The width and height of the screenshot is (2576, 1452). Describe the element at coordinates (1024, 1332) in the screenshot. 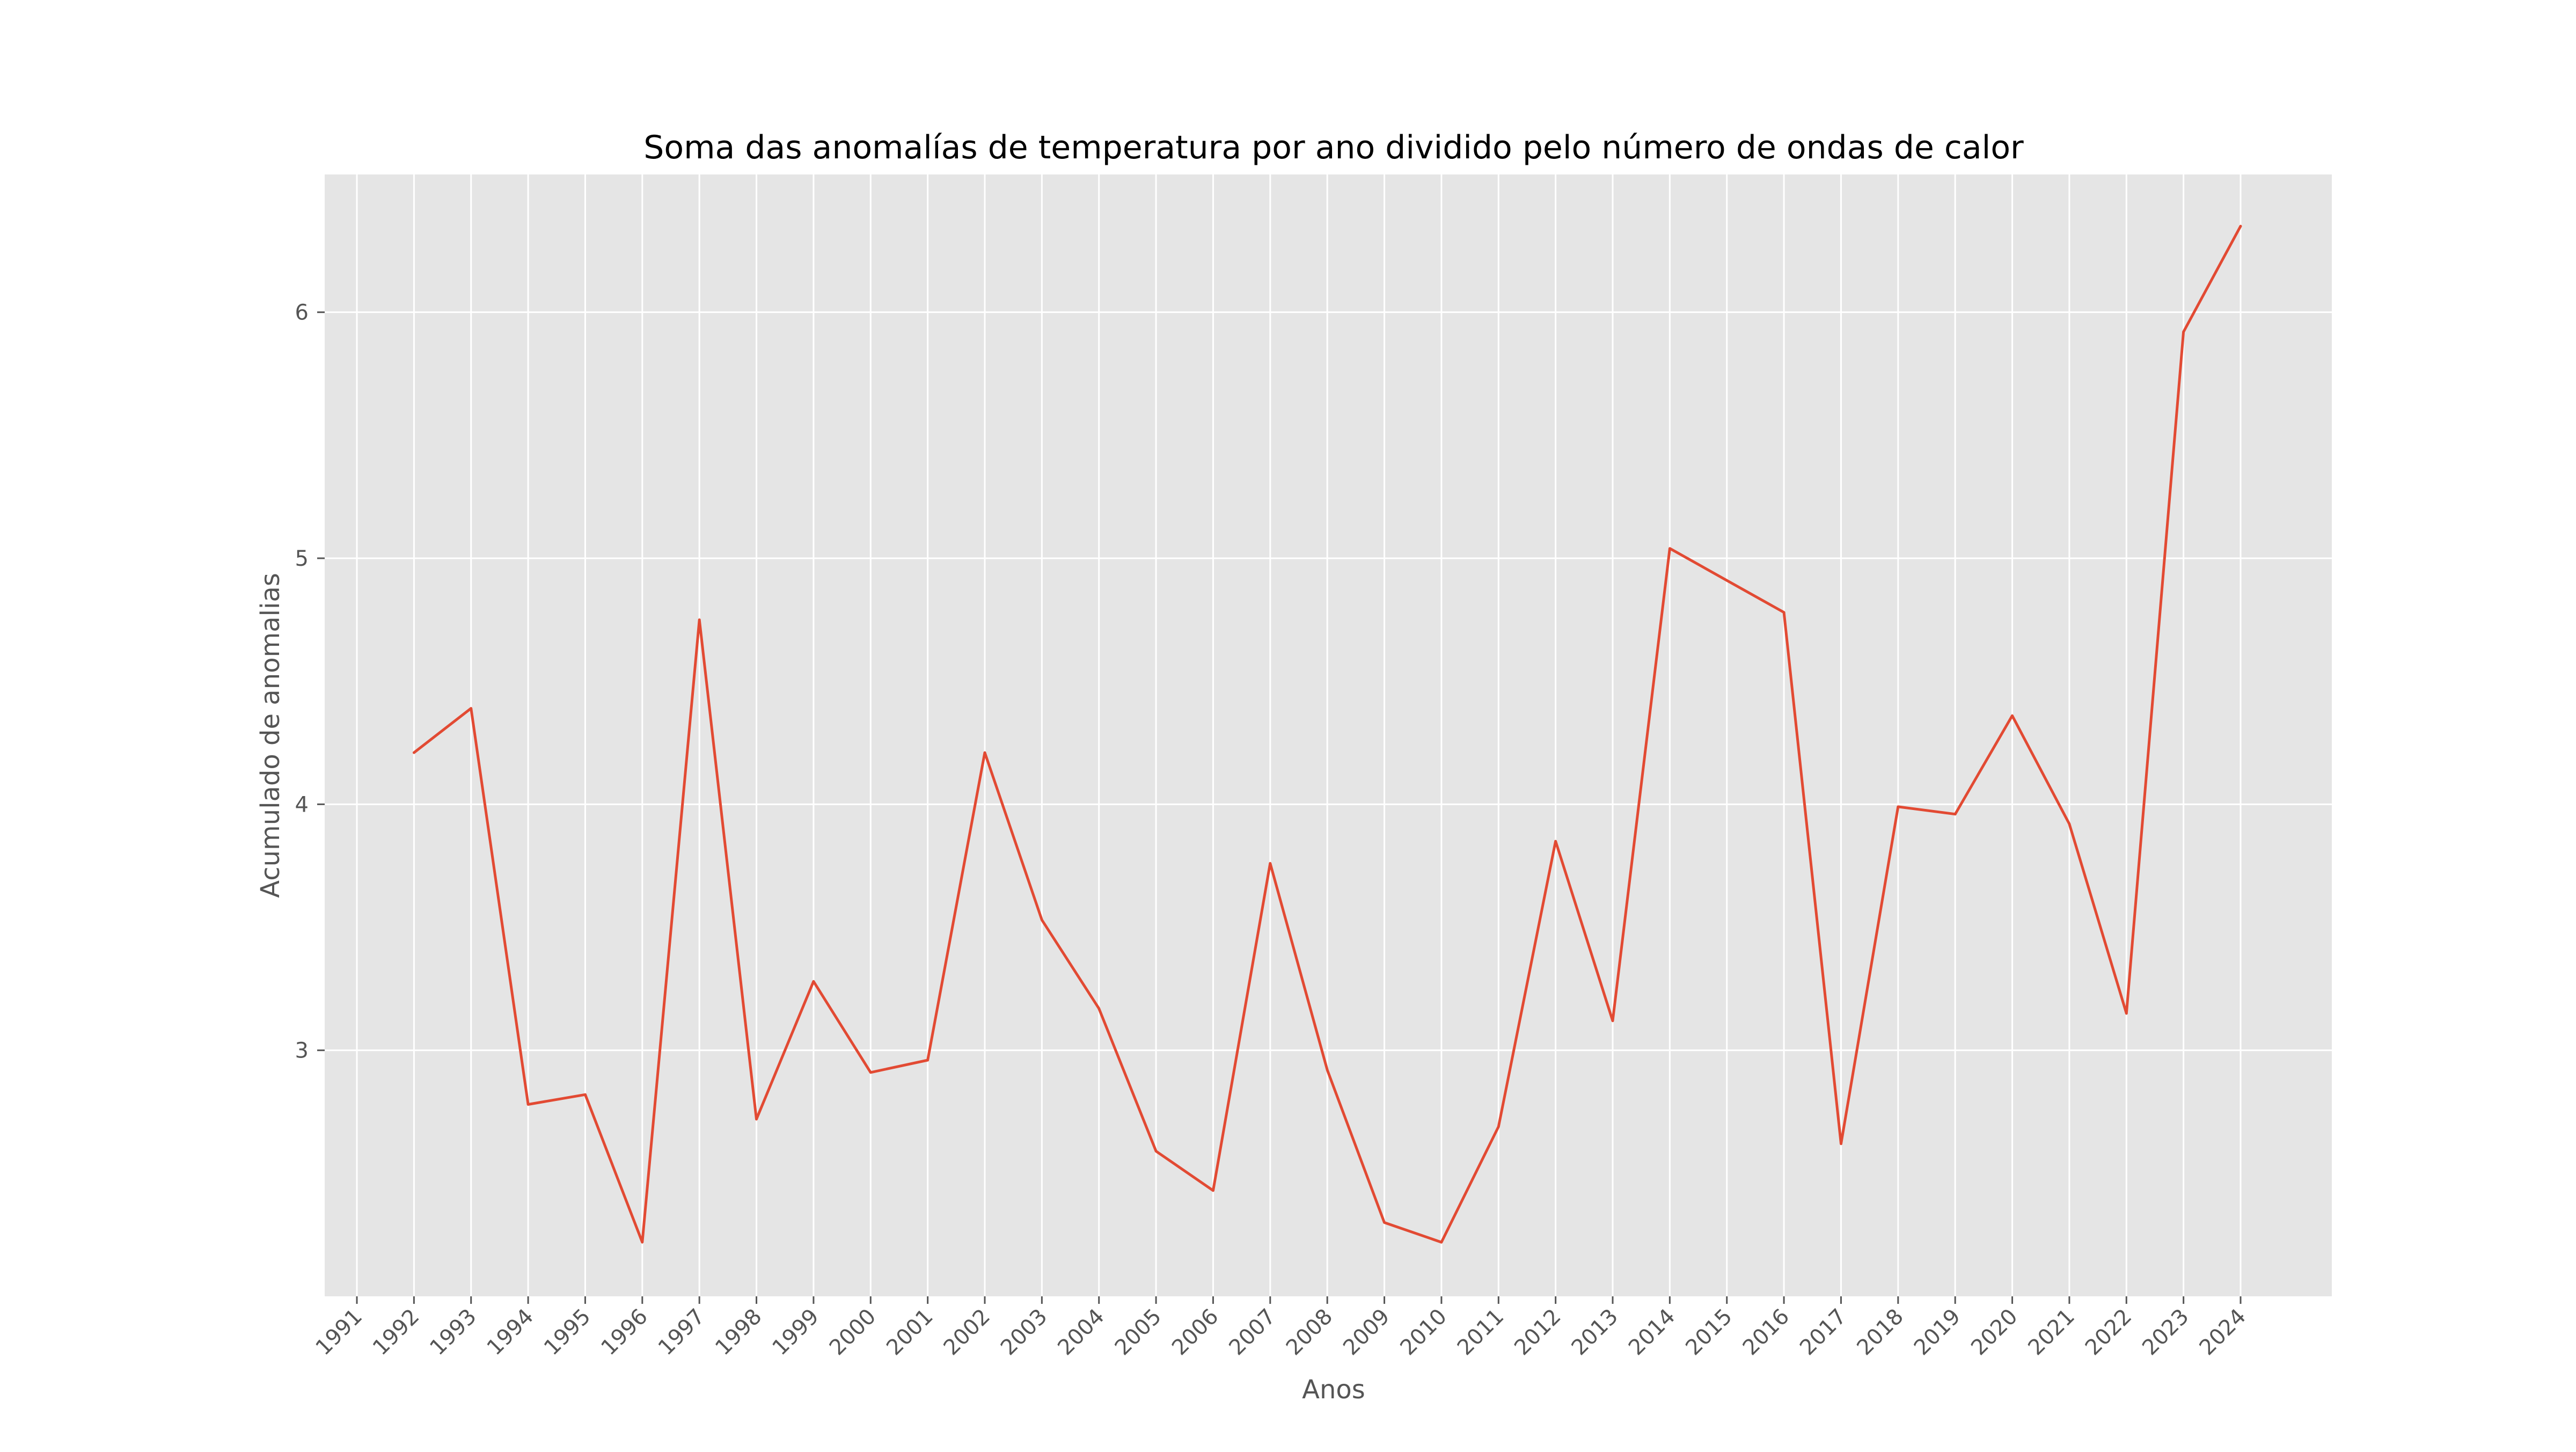

I see `x-tick-label: 2003` at that location.